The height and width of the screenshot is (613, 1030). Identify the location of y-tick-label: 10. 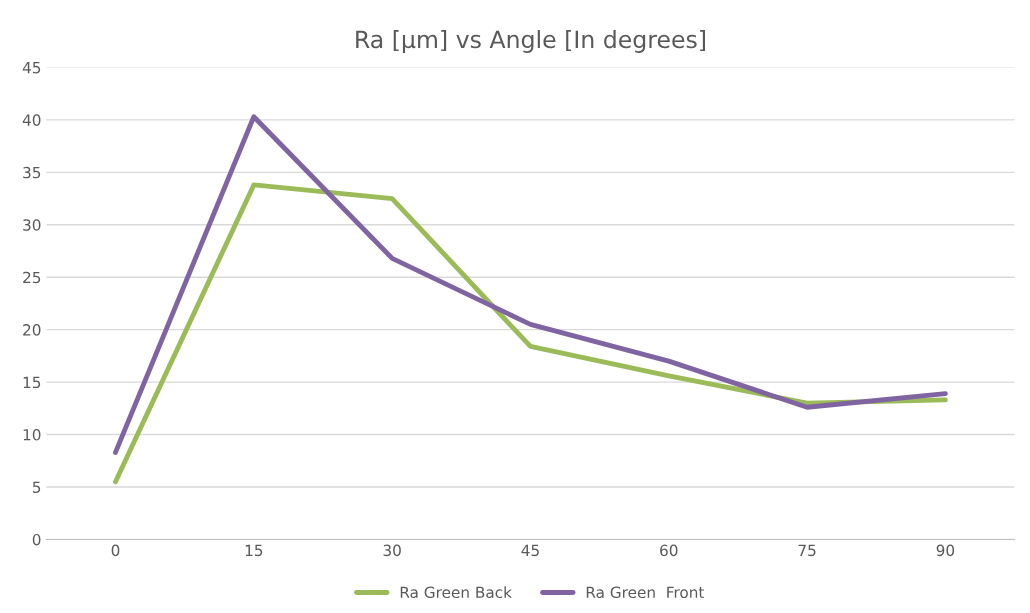
(32, 435).